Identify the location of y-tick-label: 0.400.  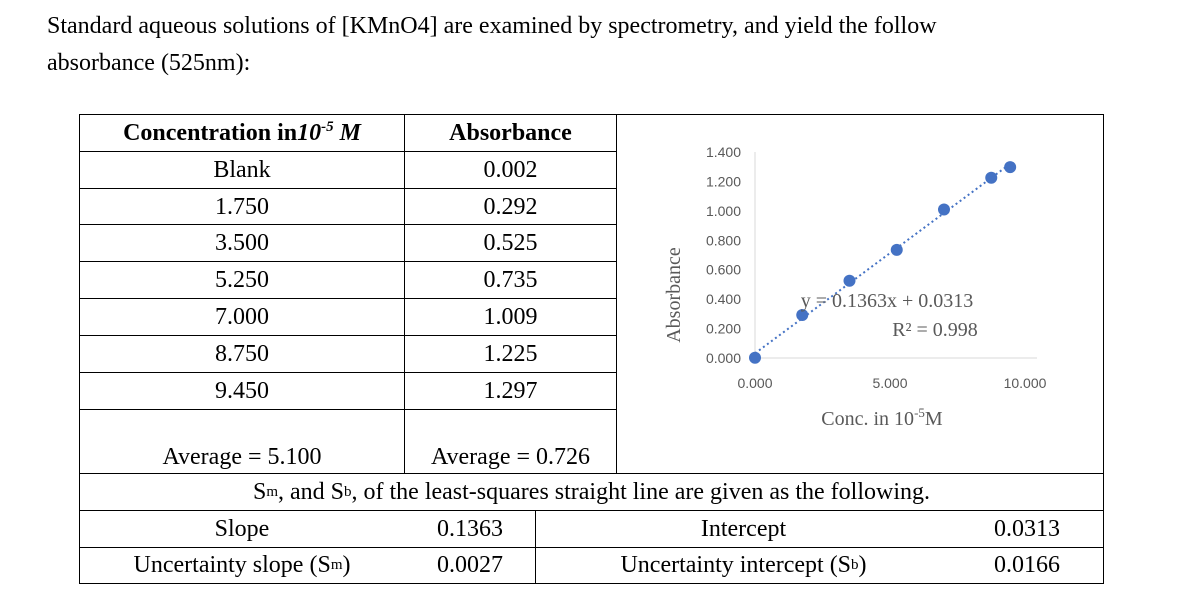
(723, 299).